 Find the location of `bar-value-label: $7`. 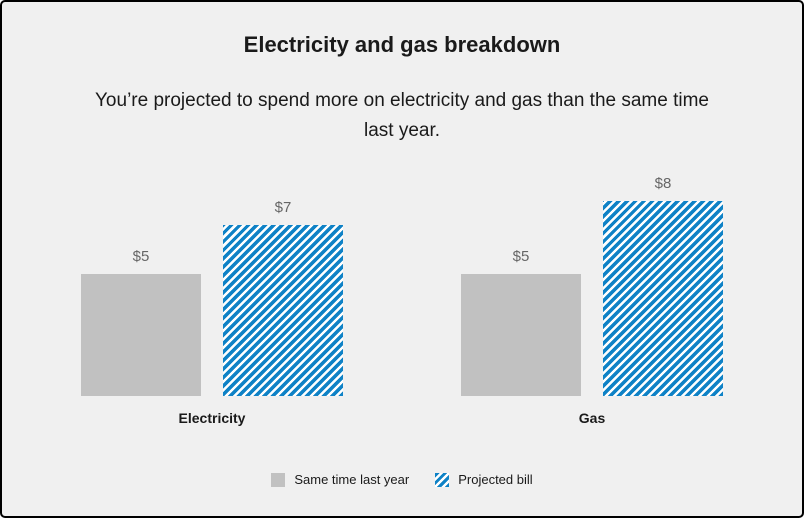

bar-value-label: $7 is located at coordinates (283, 207).